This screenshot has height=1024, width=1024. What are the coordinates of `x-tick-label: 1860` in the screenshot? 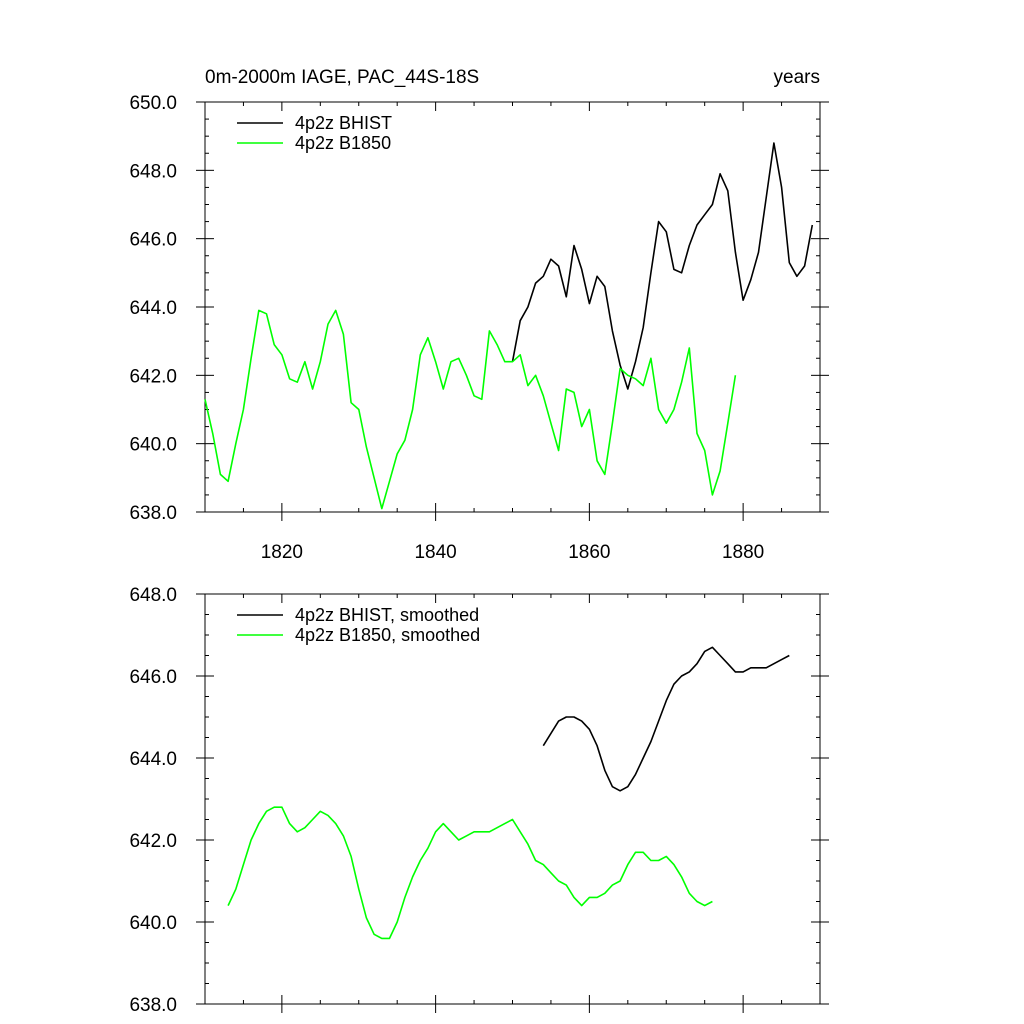 It's located at (589, 552).